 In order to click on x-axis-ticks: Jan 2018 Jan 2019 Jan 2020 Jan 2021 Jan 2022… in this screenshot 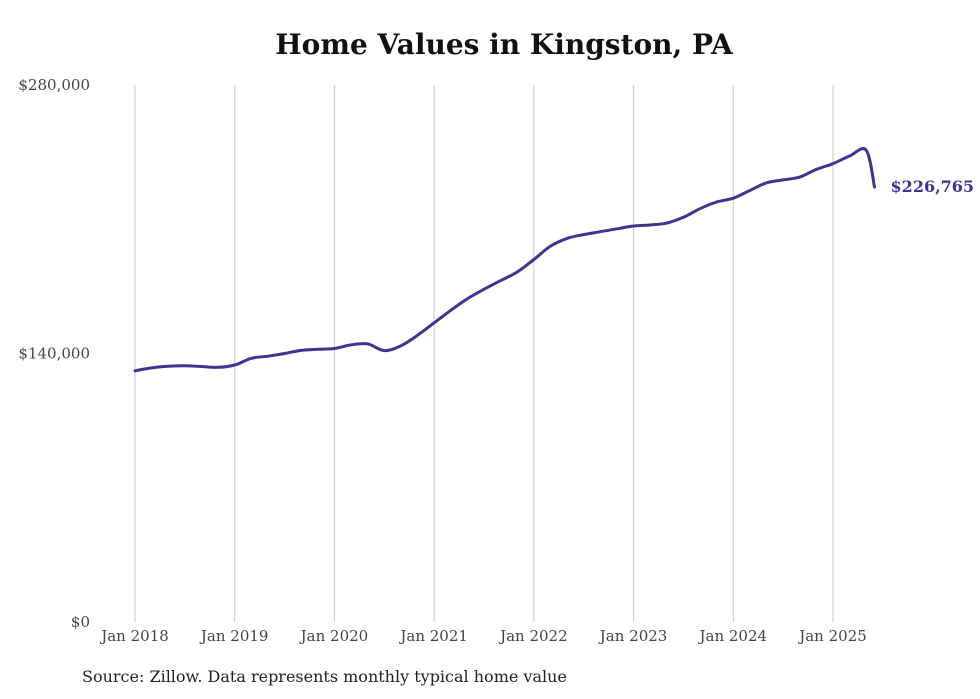, I will do `click(483, 636)`.